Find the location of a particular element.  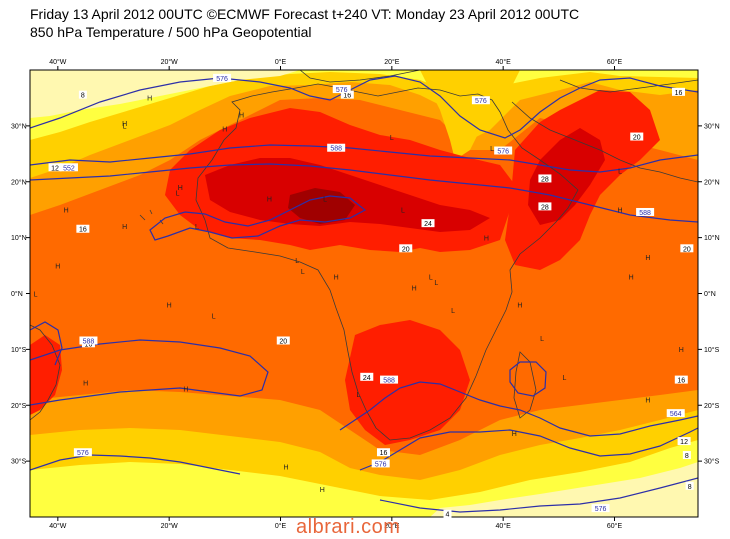

lat-label-left: 30°S is located at coordinates (19, 462).